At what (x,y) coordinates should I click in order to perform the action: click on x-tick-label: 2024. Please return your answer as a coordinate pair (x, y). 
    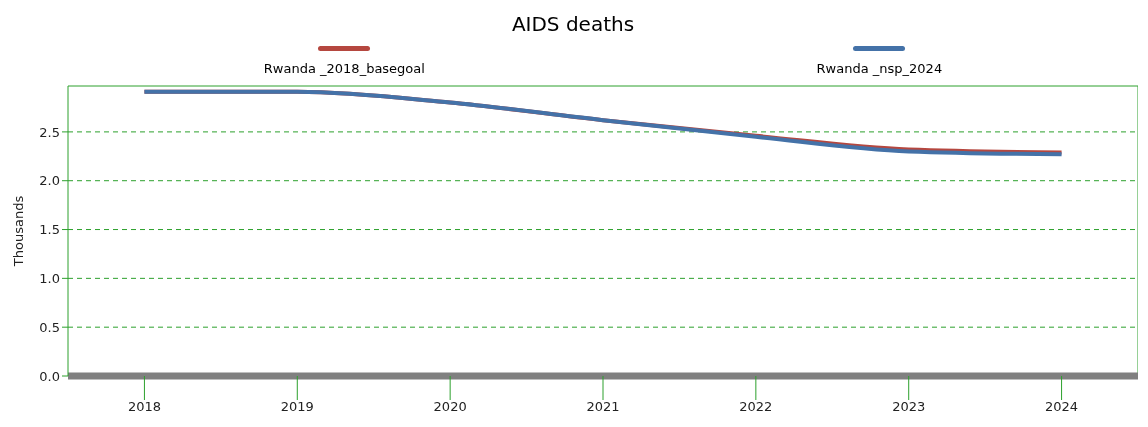
    Looking at the image, I should click on (1062, 407).